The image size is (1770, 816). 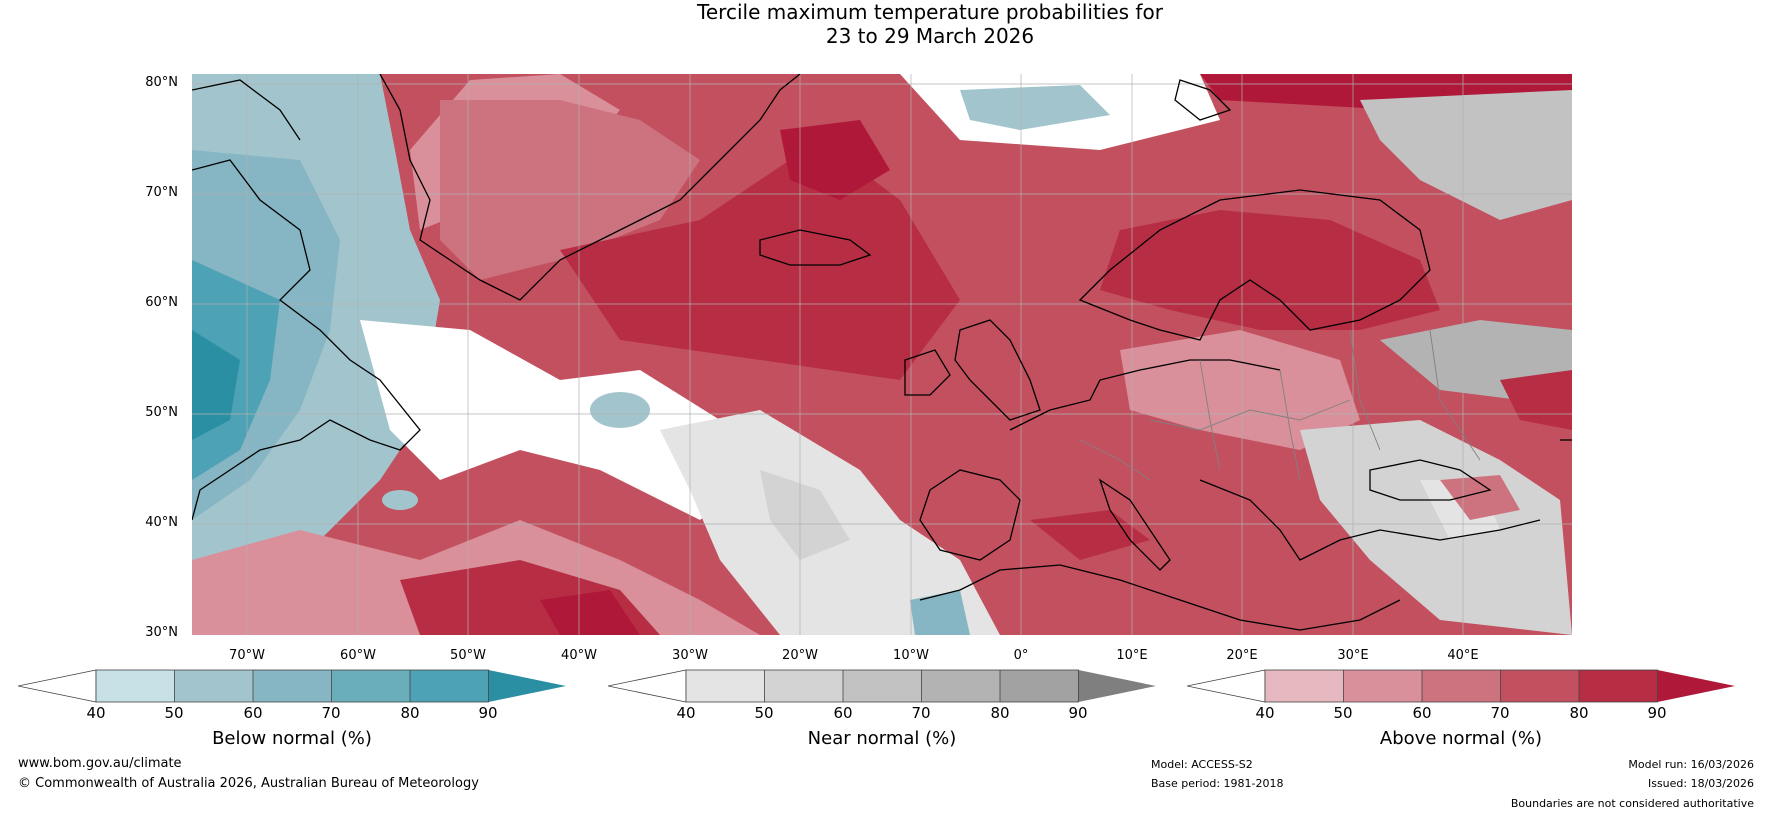 I want to click on lon-label-40w: 40°W, so click(x=579, y=655).